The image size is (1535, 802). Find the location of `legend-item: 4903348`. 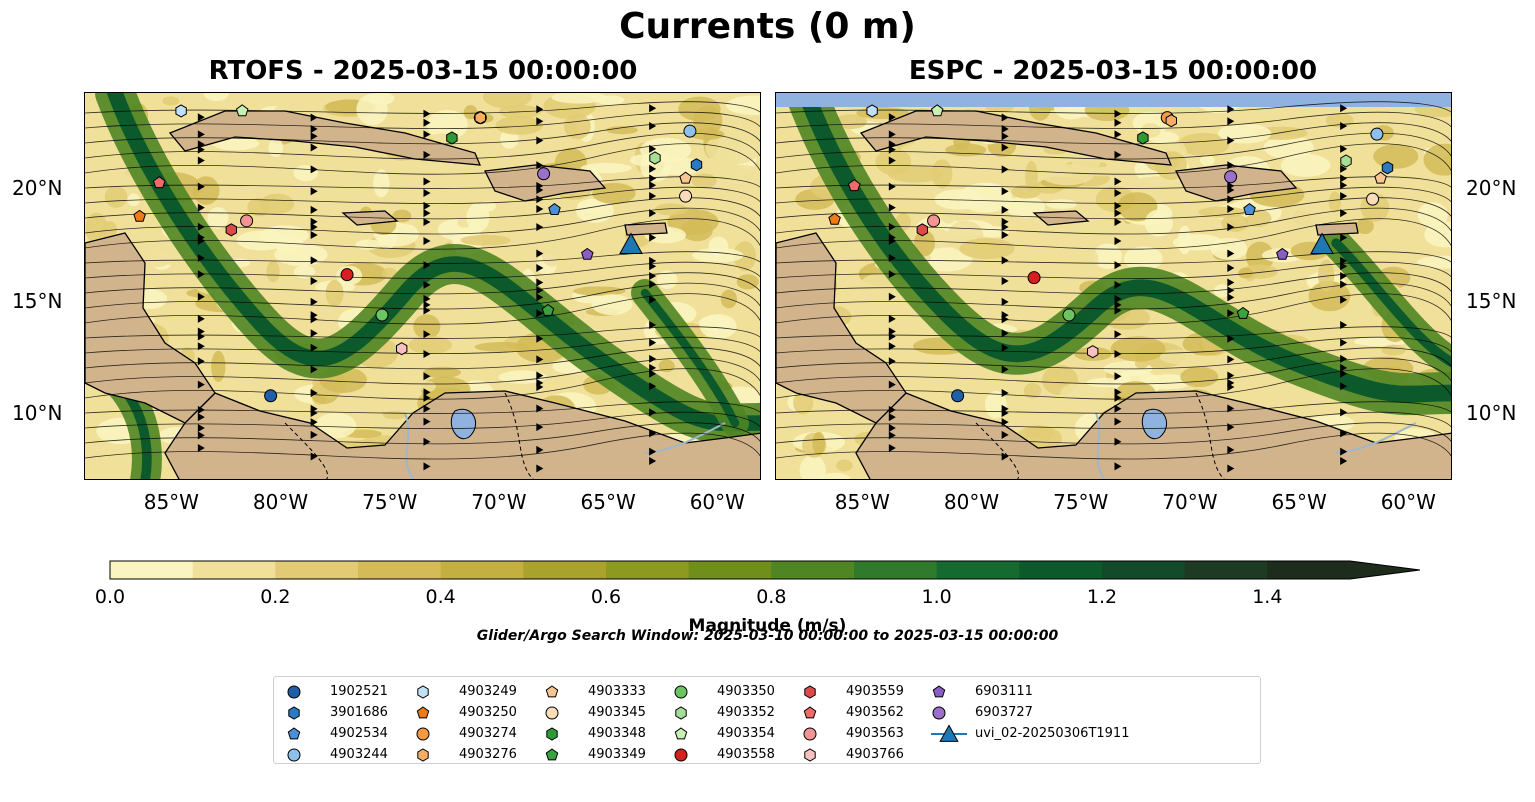

legend-item: 4903348 is located at coordinates (594, 733).